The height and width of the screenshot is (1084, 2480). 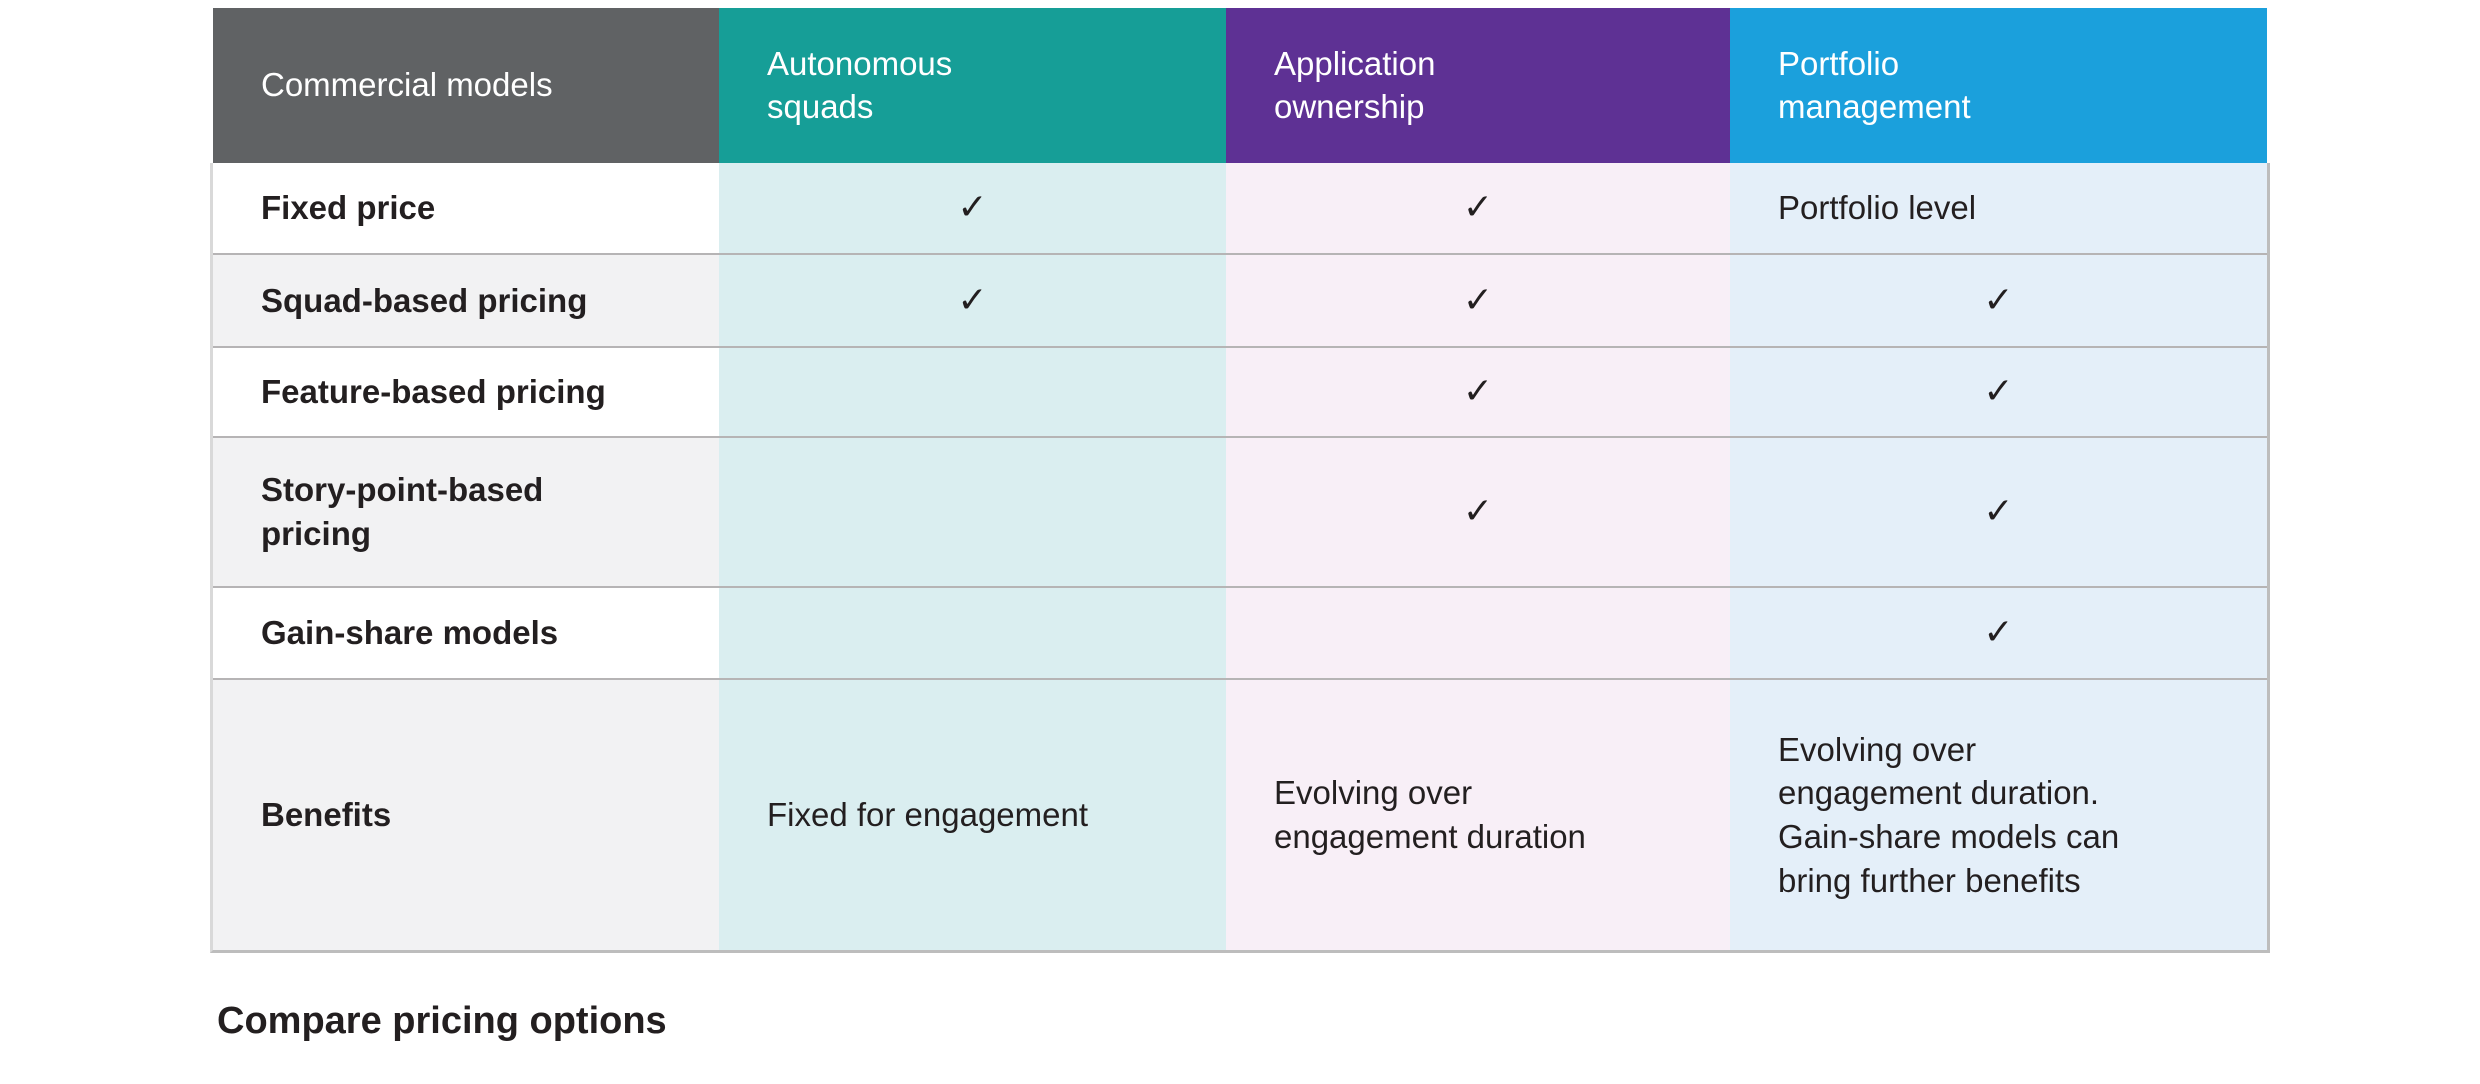 What do you see at coordinates (466, 814) in the screenshot?
I see `row-label-benefits: Benefits` at bounding box center [466, 814].